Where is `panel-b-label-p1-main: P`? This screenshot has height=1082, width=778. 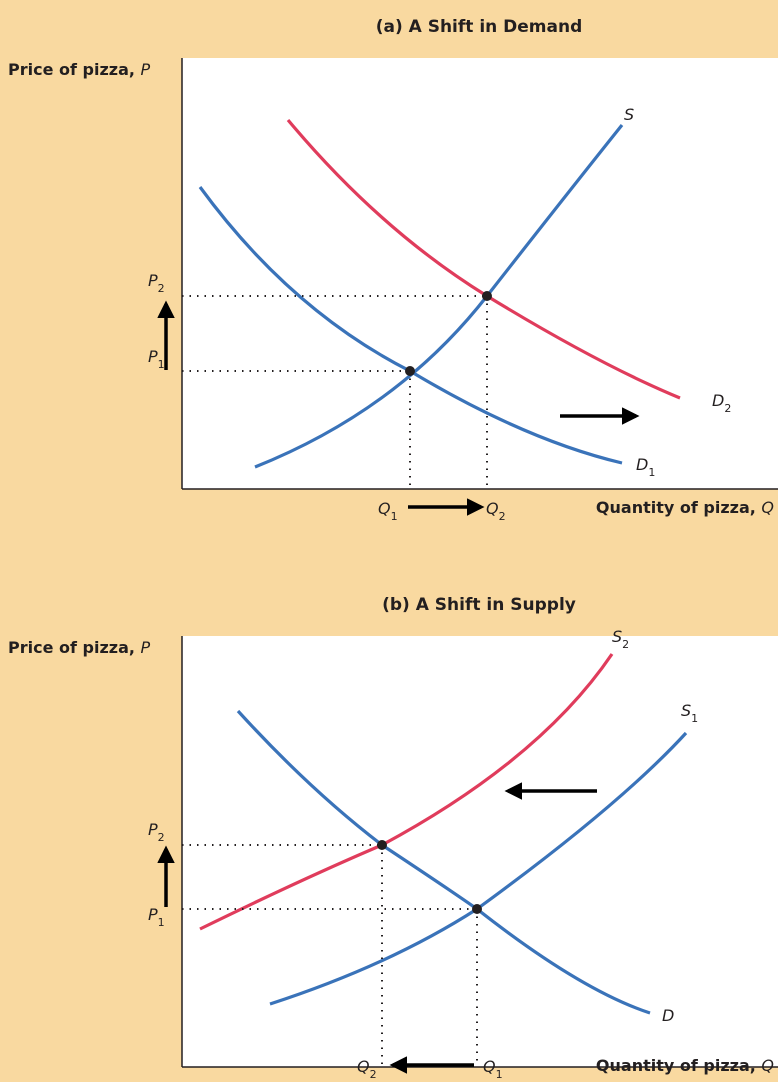 panel-b-label-p1-main: P is located at coordinates (153, 914).